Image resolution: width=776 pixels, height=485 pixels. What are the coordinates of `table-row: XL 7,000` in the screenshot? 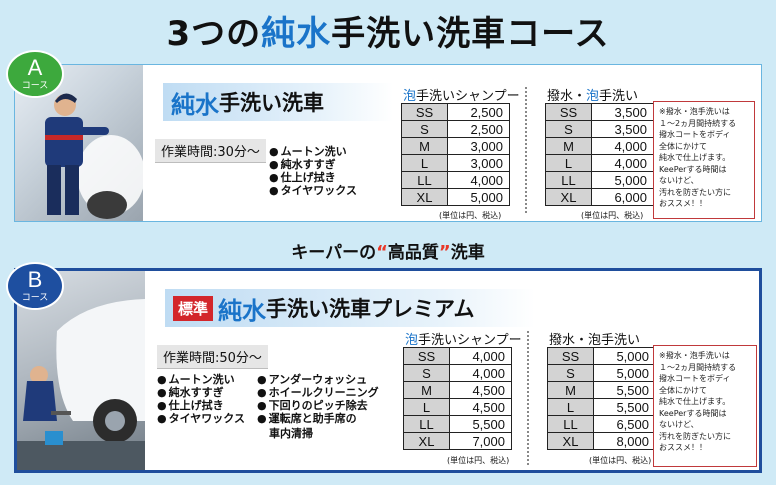 It's located at (457, 441).